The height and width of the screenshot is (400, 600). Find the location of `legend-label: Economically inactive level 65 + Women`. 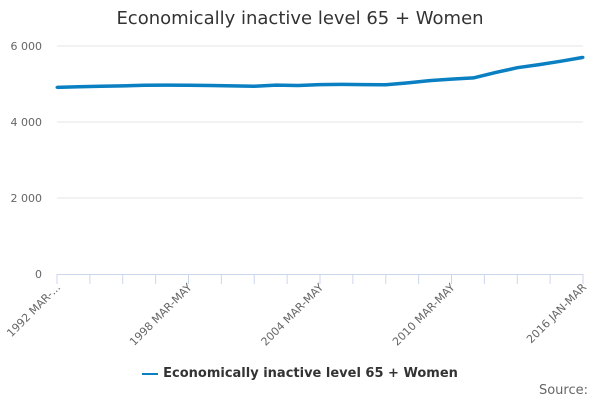

legend-label: Economically inactive level 65 + Women is located at coordinates (310, 373).